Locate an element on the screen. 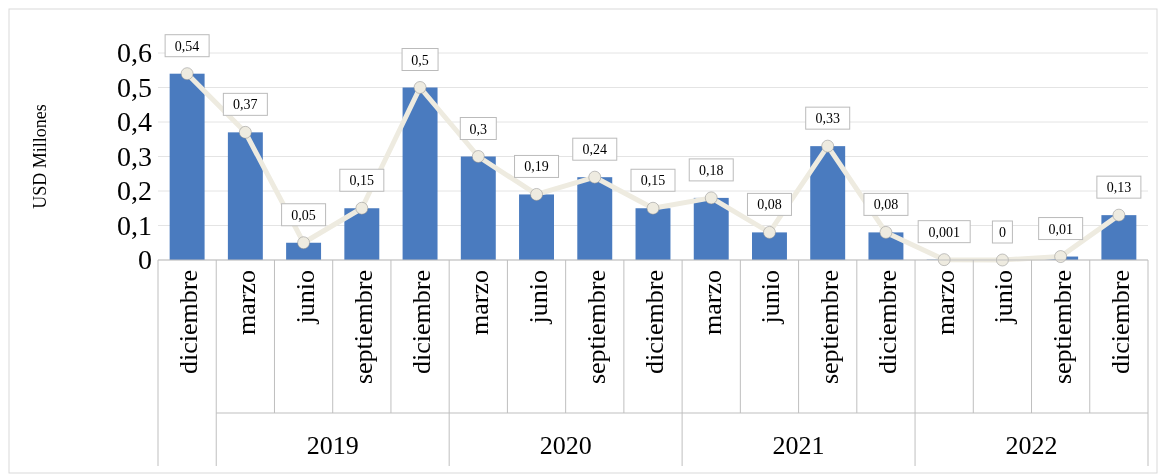 This screenshot has height=474, width=1167. data-label: 0 is located at coordinates (1002, 232).